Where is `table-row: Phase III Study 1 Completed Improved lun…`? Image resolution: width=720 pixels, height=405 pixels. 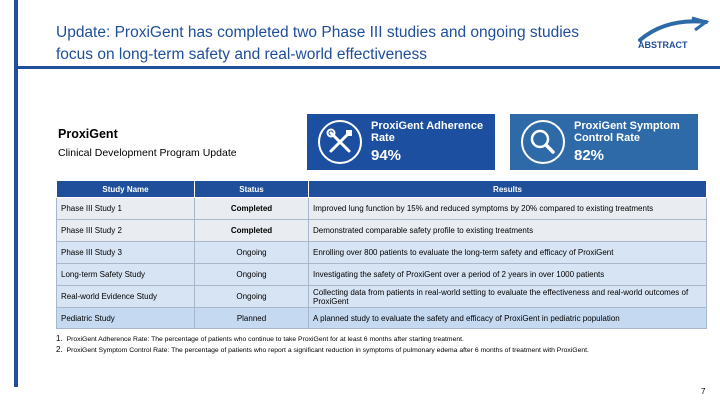
table-row: Phase III Study 1 Completed Improved lun… is located at coordinates (381, 208).